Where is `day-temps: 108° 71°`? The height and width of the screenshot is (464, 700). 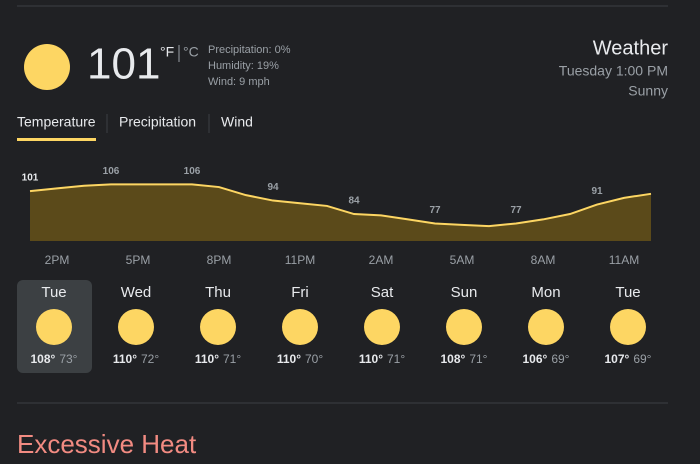
day-temps: 108° 71° is located at coordinates (464, 359).